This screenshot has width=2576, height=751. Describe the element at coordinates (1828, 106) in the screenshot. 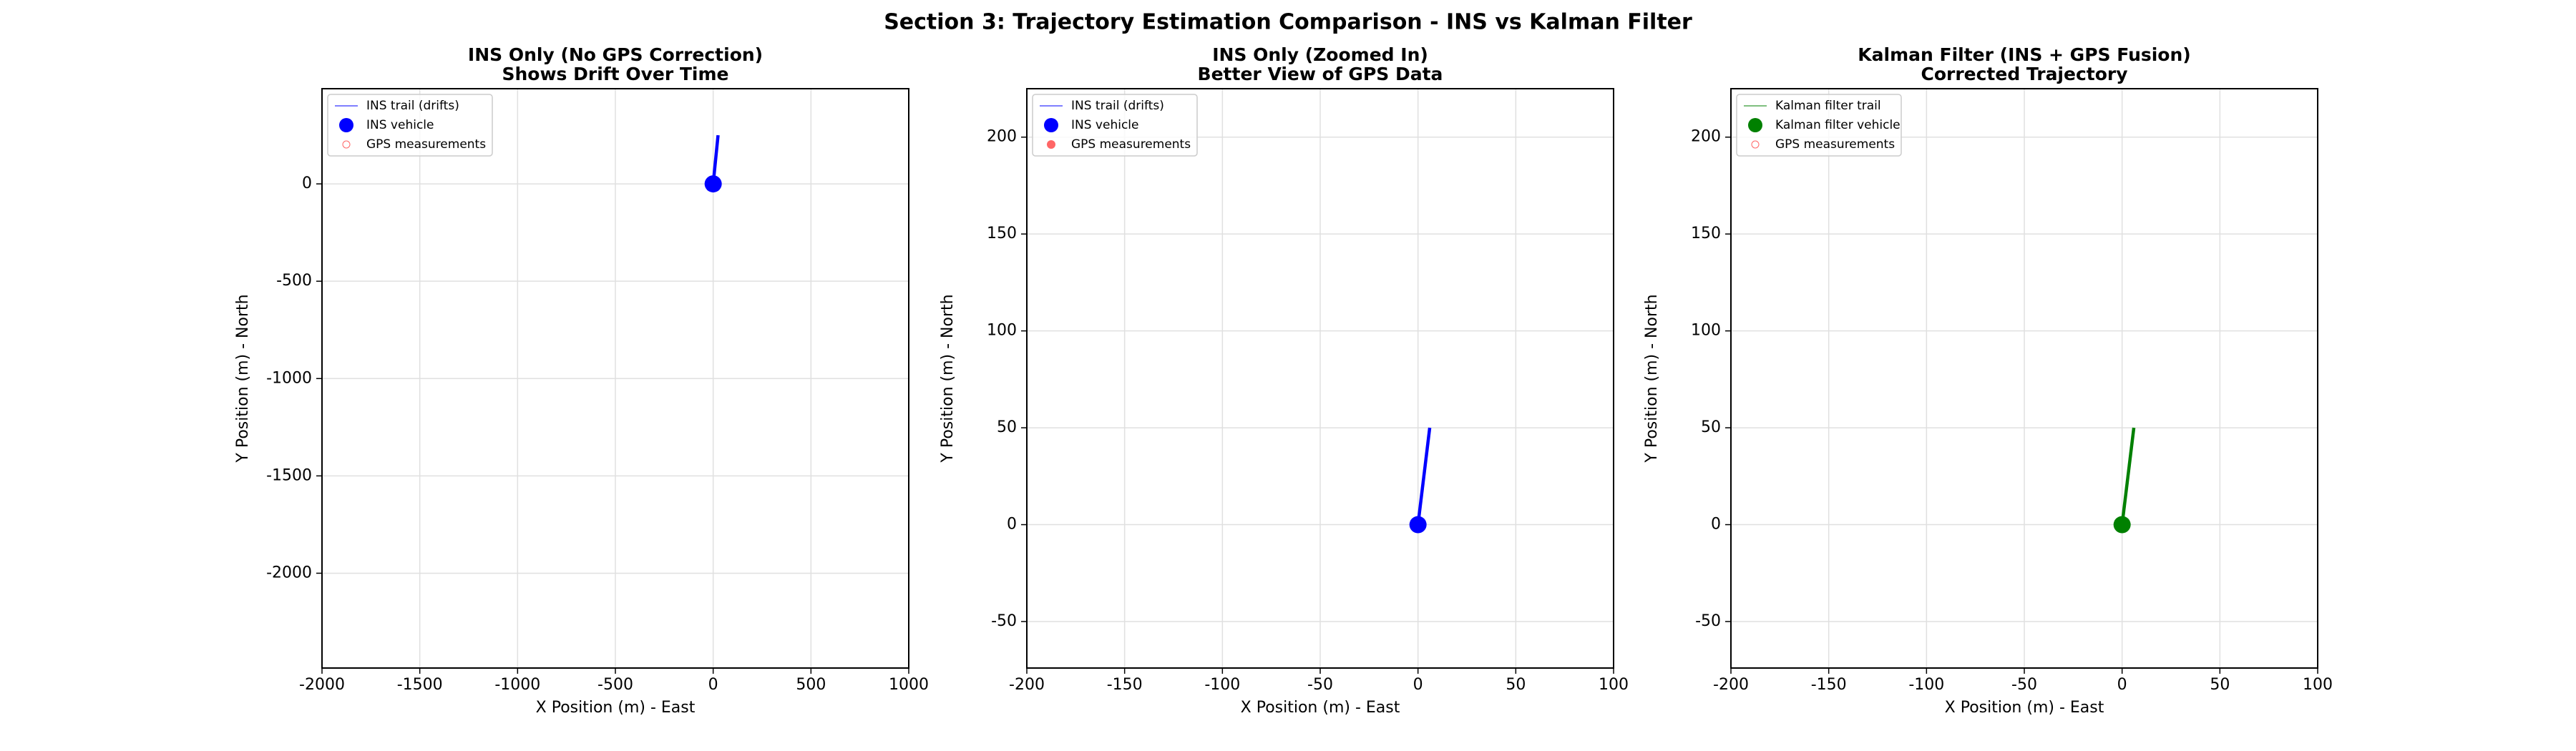

I see `legend-label: Kalman filter trail` at that location.